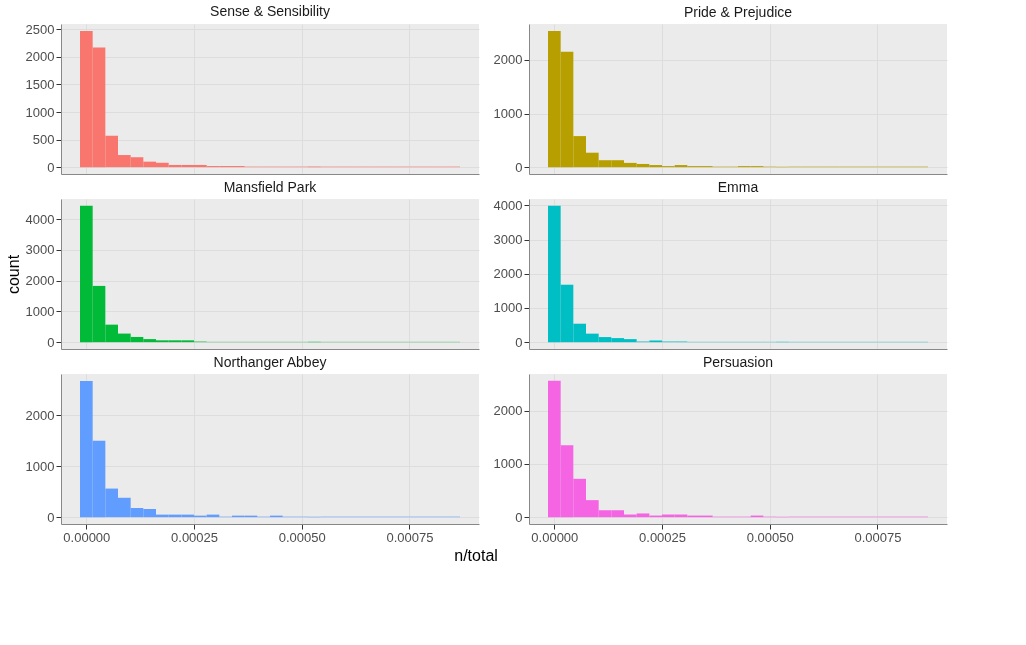 Image resolution: width=1026 pixels, height=645 pixels. I want to click on y-tick-label: 2500, so click(40, 29).